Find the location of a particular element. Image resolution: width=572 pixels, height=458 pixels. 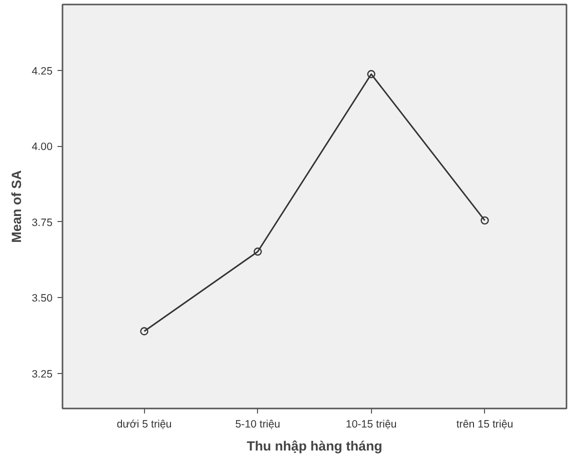

y-tick-label: 3.25 is located at coordinates (42, 374).